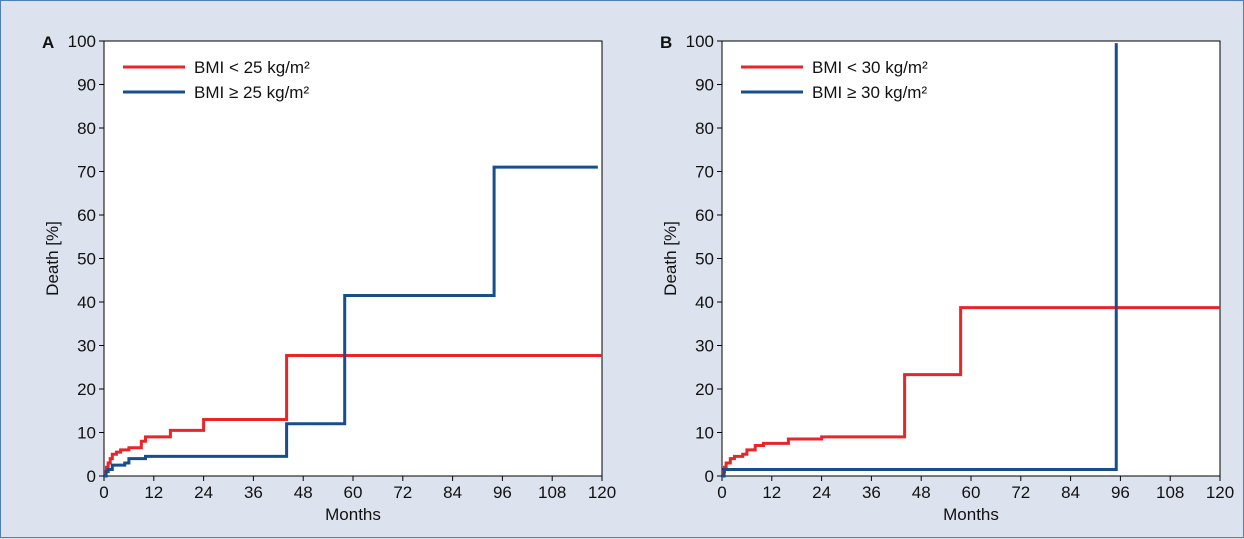  I want to click on legend-label: BMI ≥ 25 kg/m², so click(251, 92).